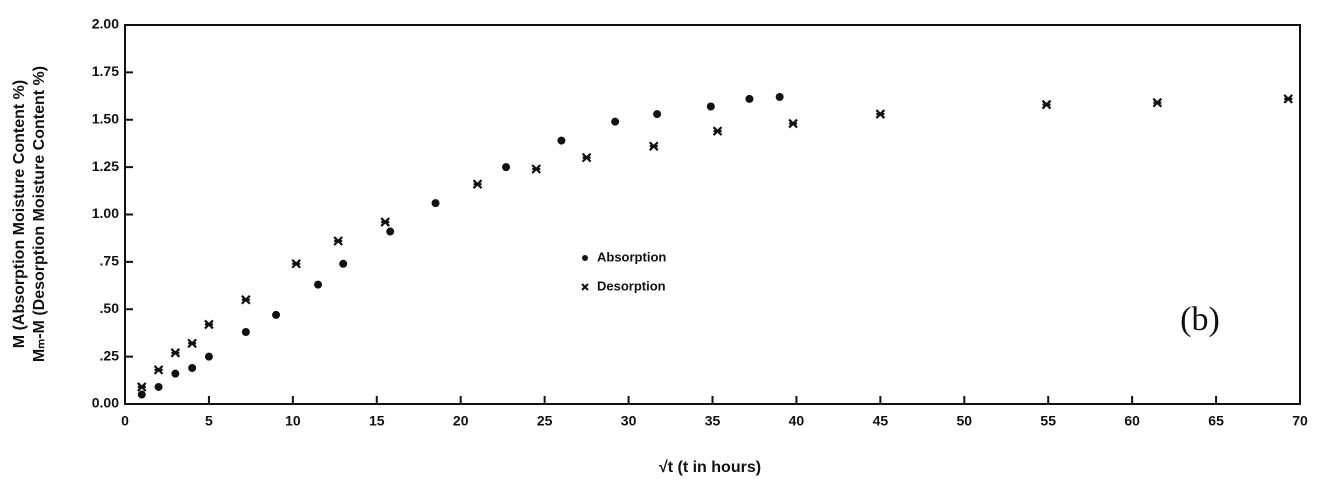 The width and height of the screenshot is (1322, 487). I want to click on y-tick-label: 1.25, so click(105, 166).